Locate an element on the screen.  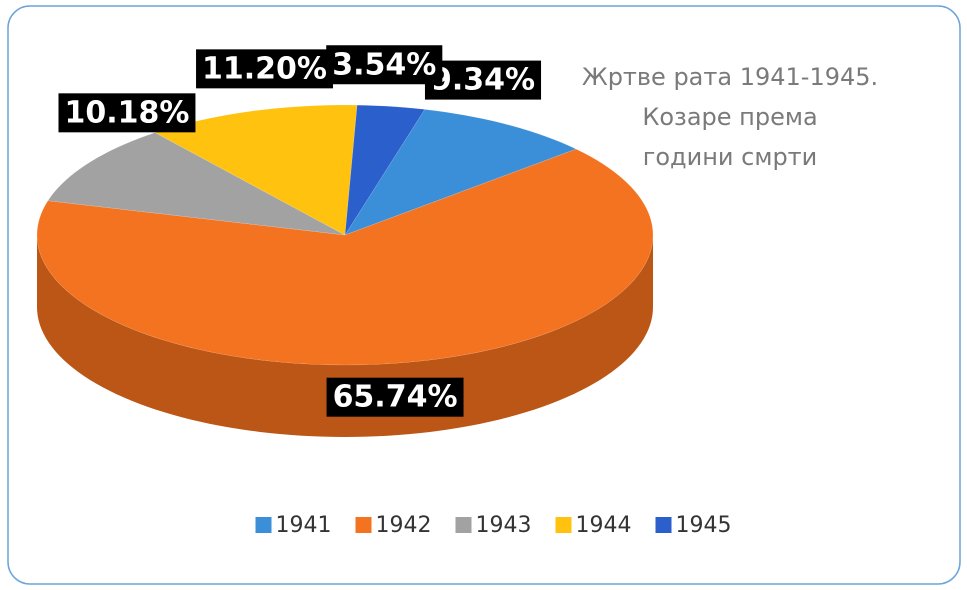
legend: 1941 1942 1943 1944 1945 is located at coordinates (493, 525).